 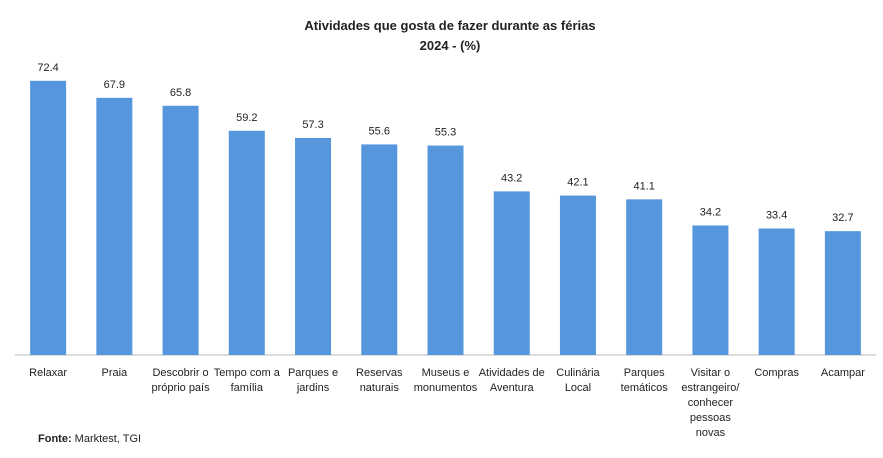 I want to click on source: Fonte: Marktest, TGI, so click(x=89, y=439).